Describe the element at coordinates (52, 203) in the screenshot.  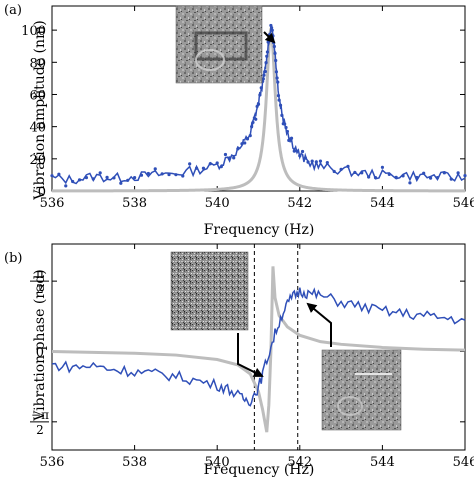
I see `x-tick-label: 536` at that location.